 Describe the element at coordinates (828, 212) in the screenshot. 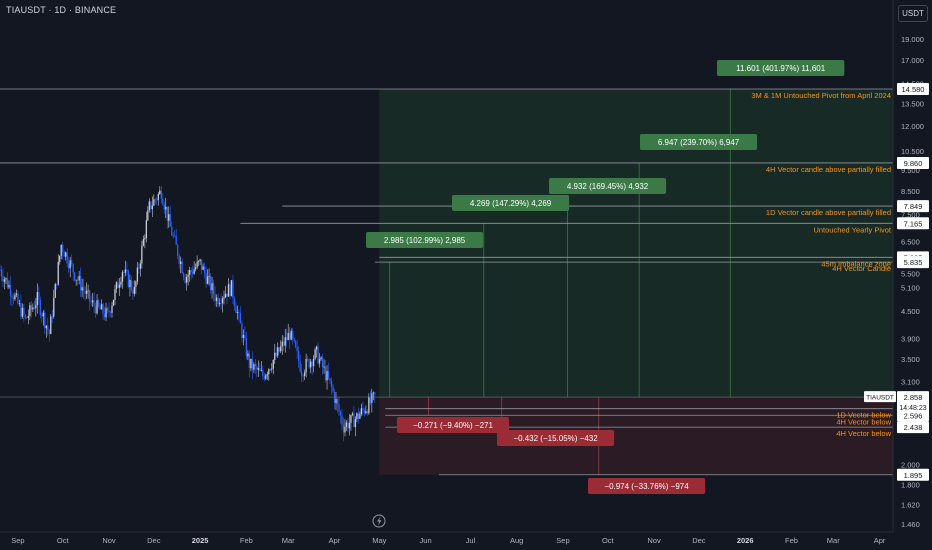

I see `level-note-2: 1D Vector candle above partially filled` at that location.